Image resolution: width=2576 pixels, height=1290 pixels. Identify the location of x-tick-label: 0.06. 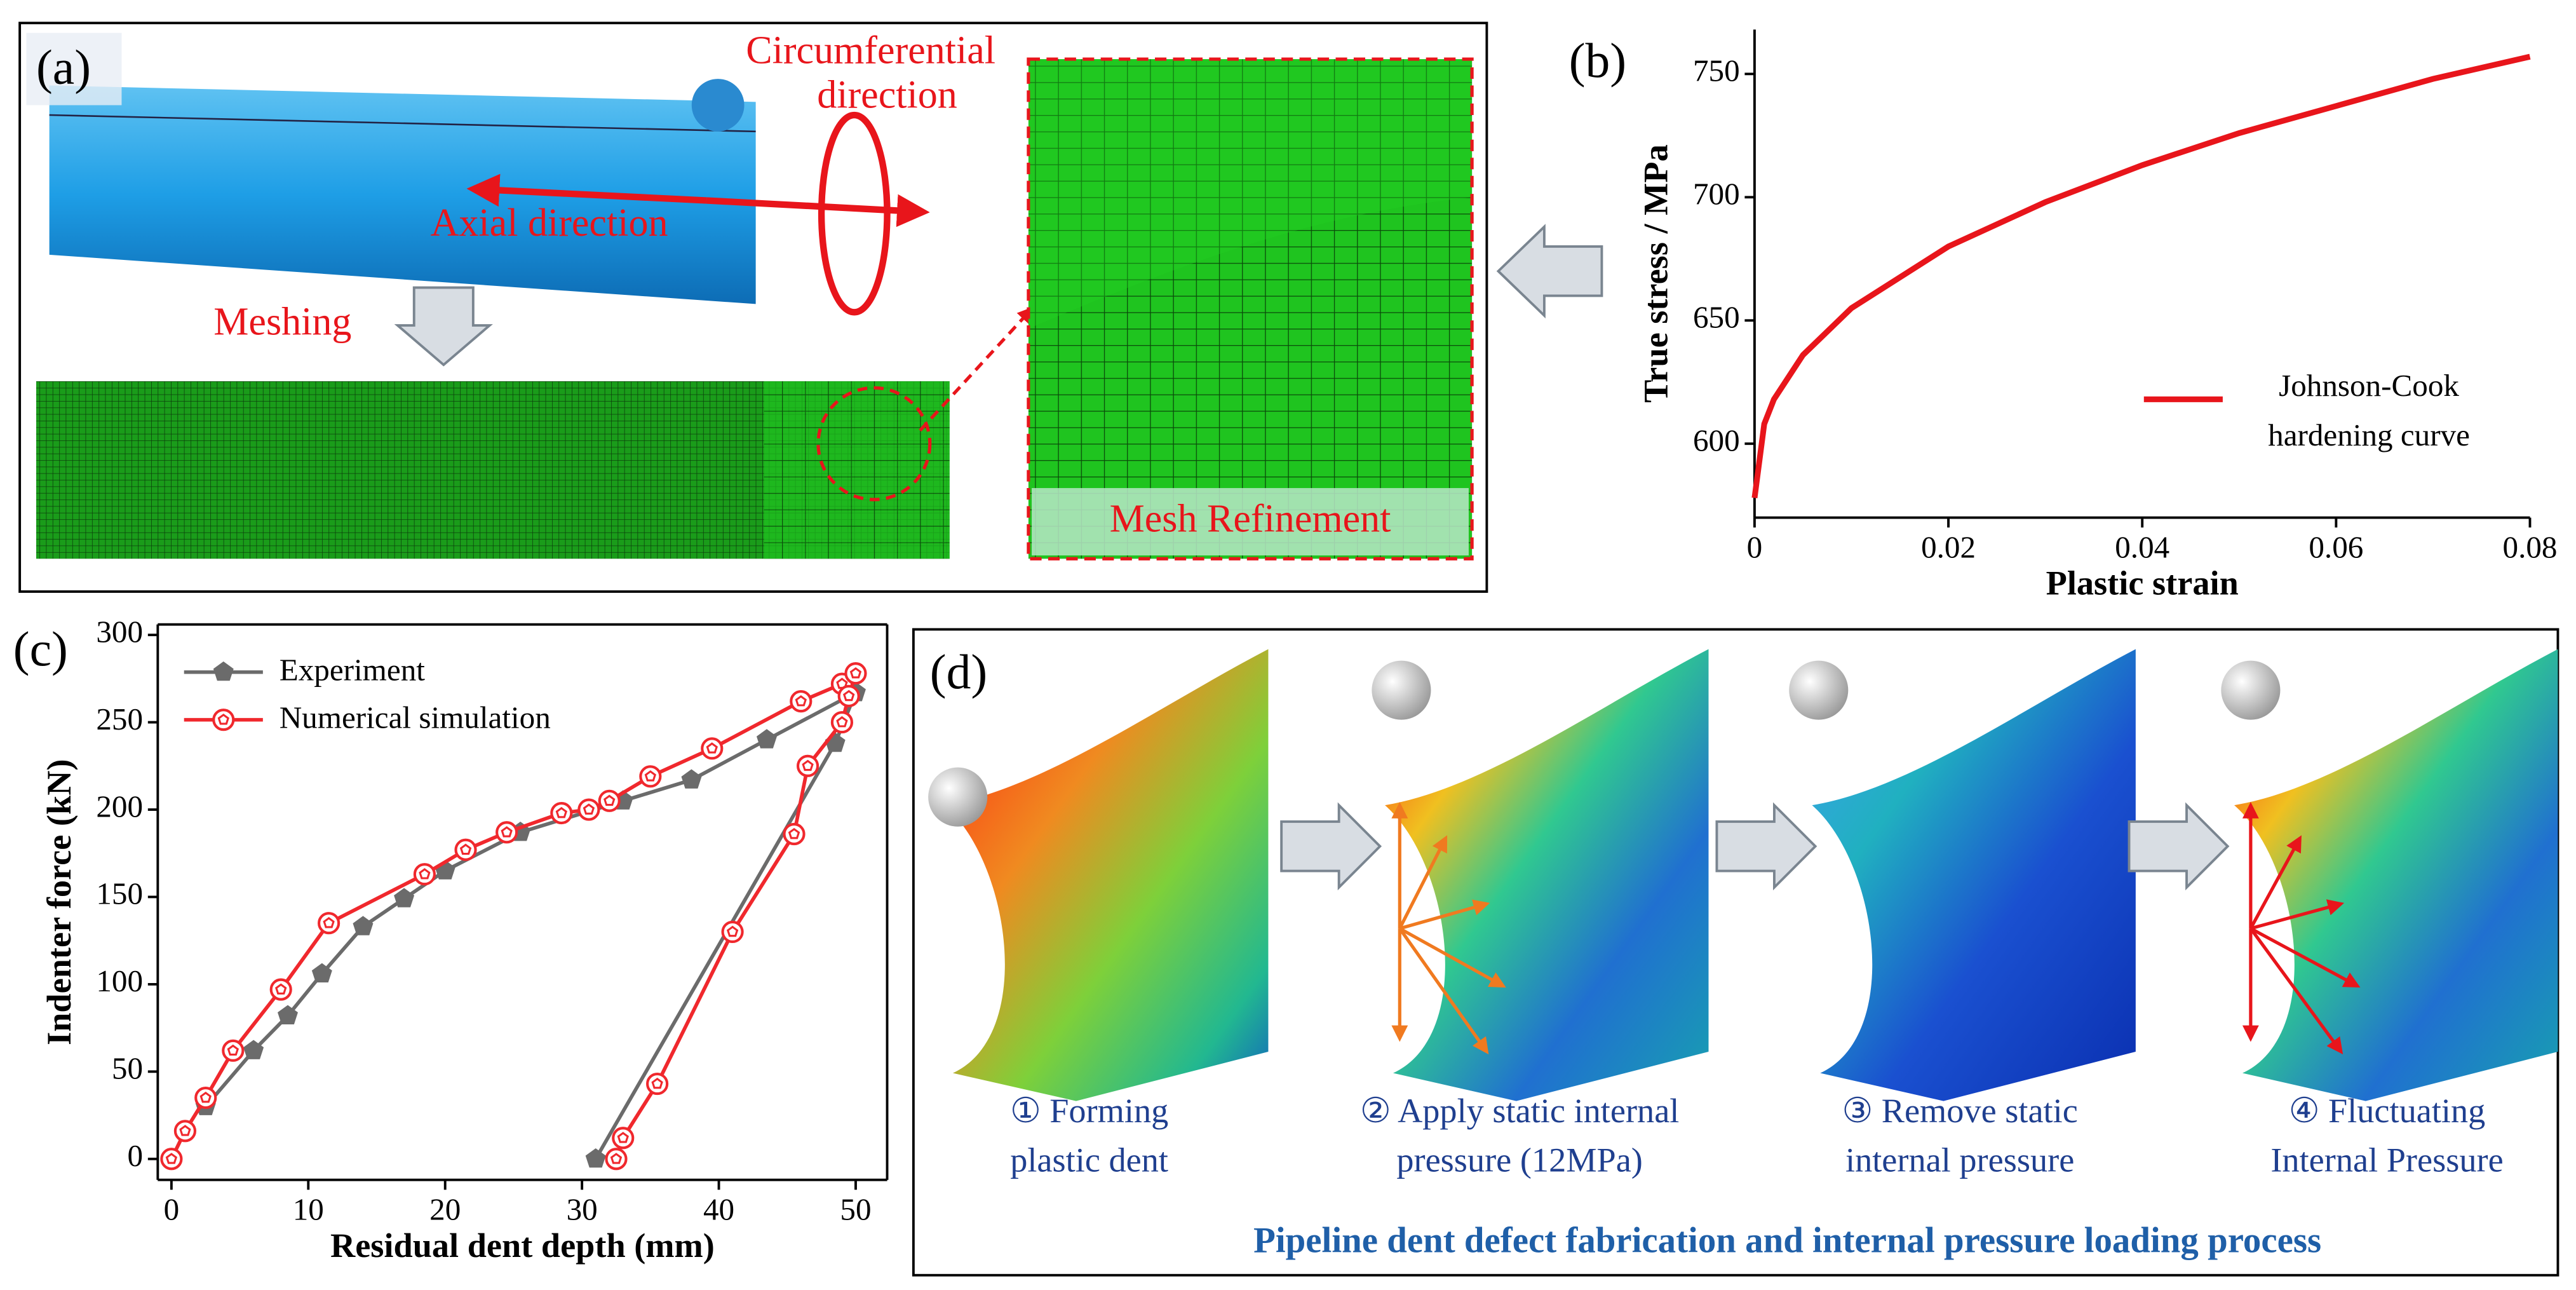
(2336, 547).